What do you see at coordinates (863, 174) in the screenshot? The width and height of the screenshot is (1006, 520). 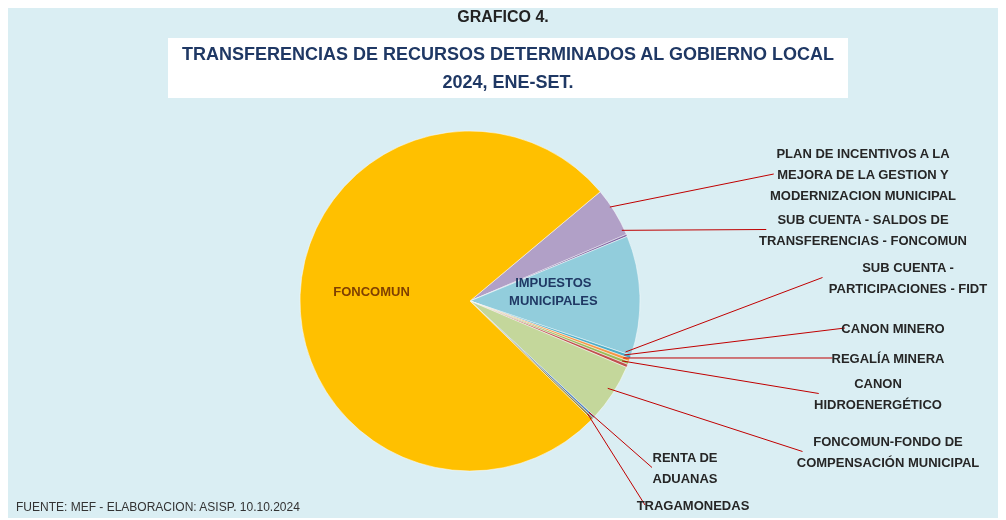 I see `slice-label: PLAN DE INCENTIVOS A LA MEJORA DE LA GESTION Y MODERNIZACION MUNICIPAL` at bounding box center [863, 174].